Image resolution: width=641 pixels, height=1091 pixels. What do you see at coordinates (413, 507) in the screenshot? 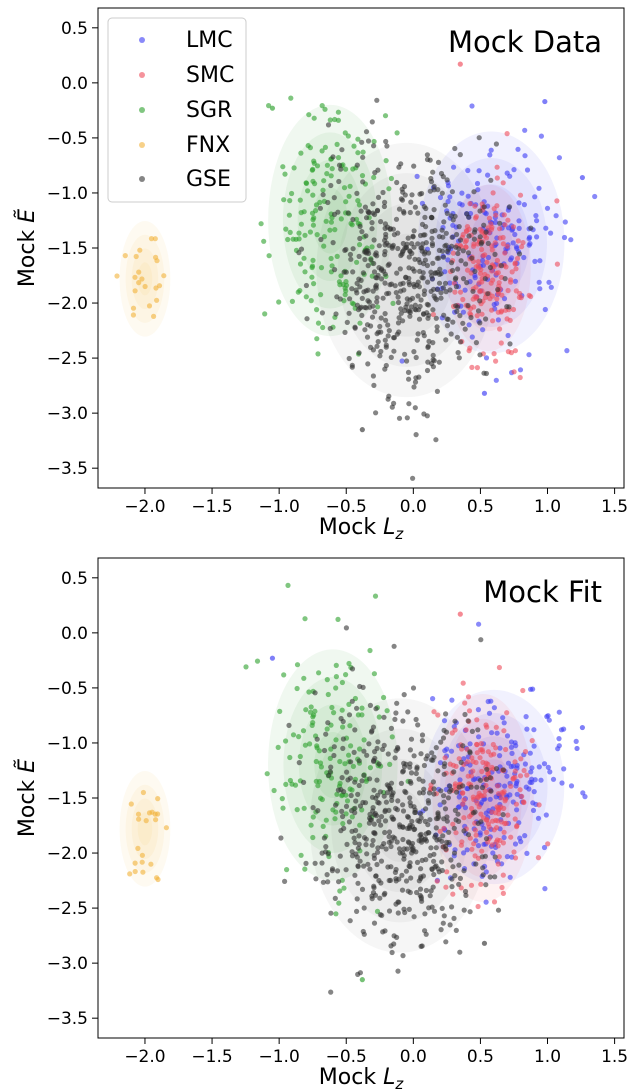
I see `x-tick-label: 0.0` at bounding box center [413, 507].